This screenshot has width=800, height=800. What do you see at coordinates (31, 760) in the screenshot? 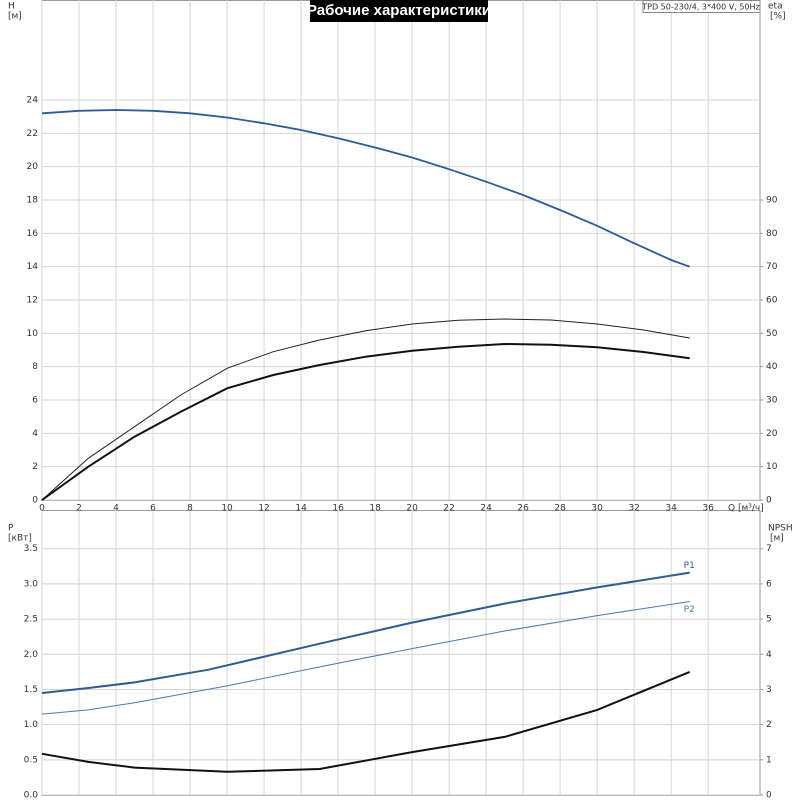
I see `y-tick-label: 0.5` at bounding box center [31, 760].